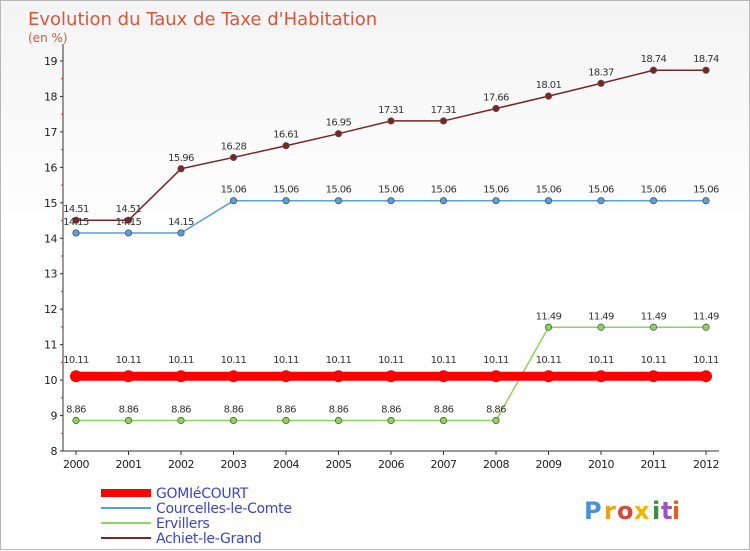  Describe the element at coordinates (50, 203) in the screenshot. I see `y-tick-label: 15` at that location.